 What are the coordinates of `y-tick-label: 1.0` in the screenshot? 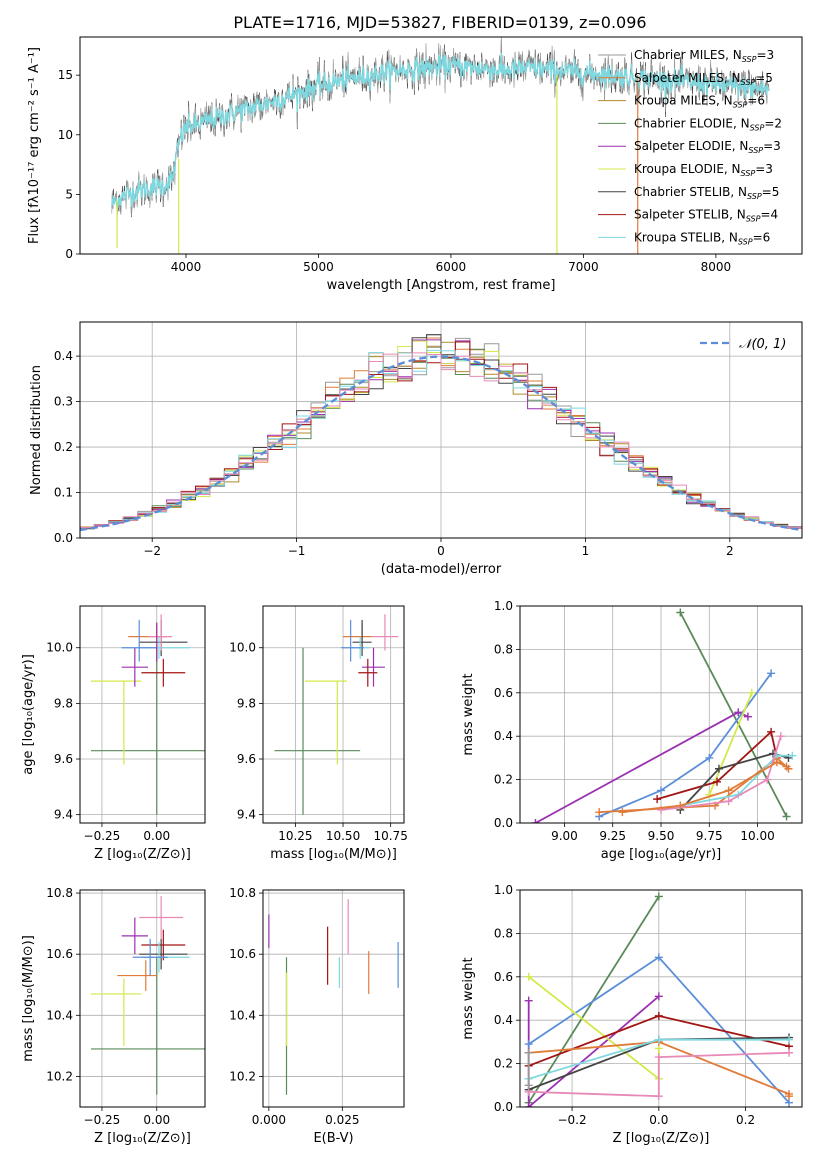 It's located at (503, 606).